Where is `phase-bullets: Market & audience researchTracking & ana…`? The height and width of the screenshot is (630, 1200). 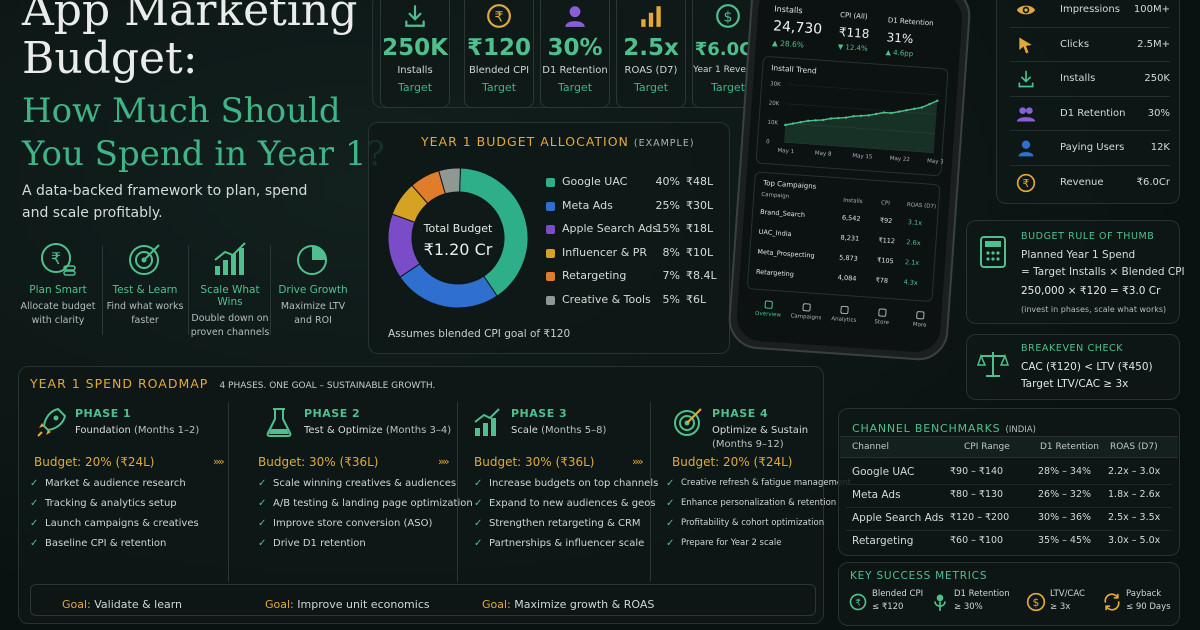
phase-bullets: Market & audience researchTracking & ana… is located at coordinates (114, 518).